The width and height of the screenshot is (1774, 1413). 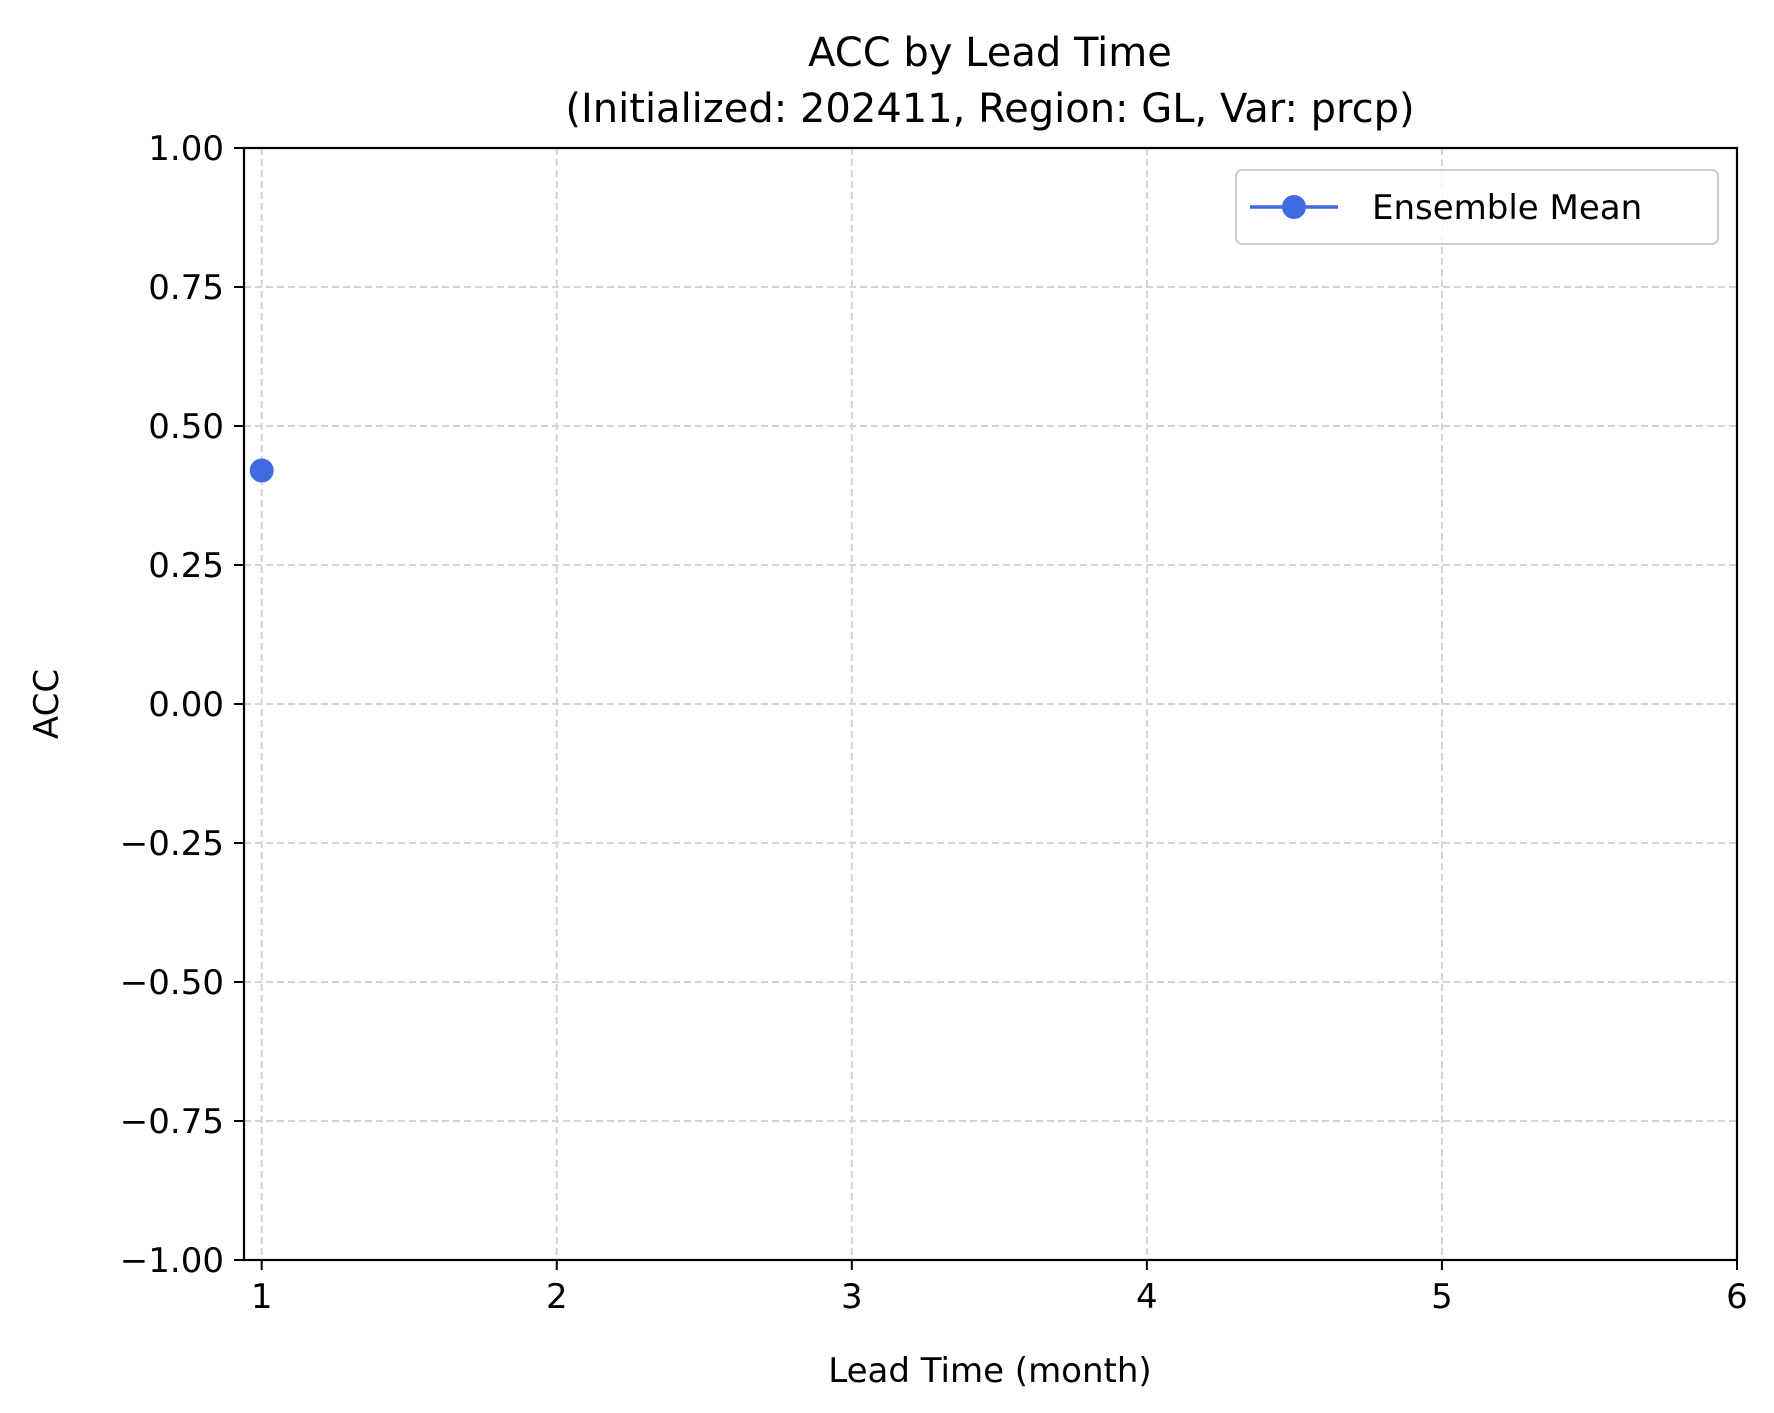 I want to click on y-tick-label-5: 0.25, so click(x=186, y=566).